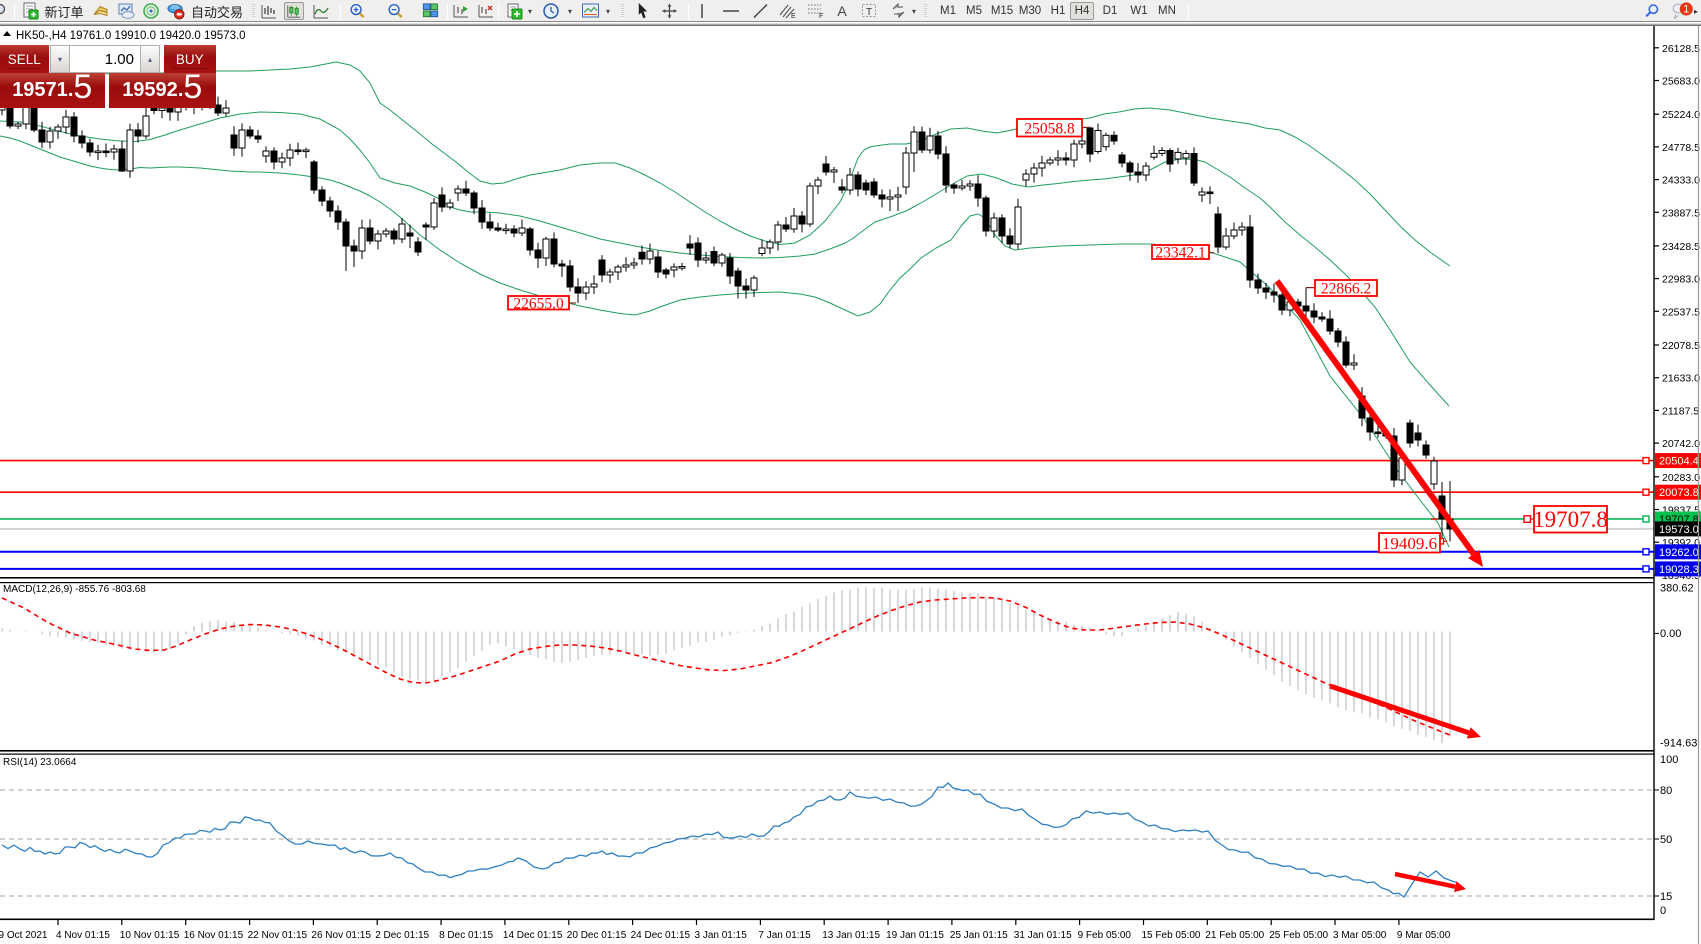 The height and width of the screenshot is (944, 1701). What do you see at coordinates (1570, 519) in the screenshot?
I see `svg-text: 19707.8` at bounding box center [1570, 519].